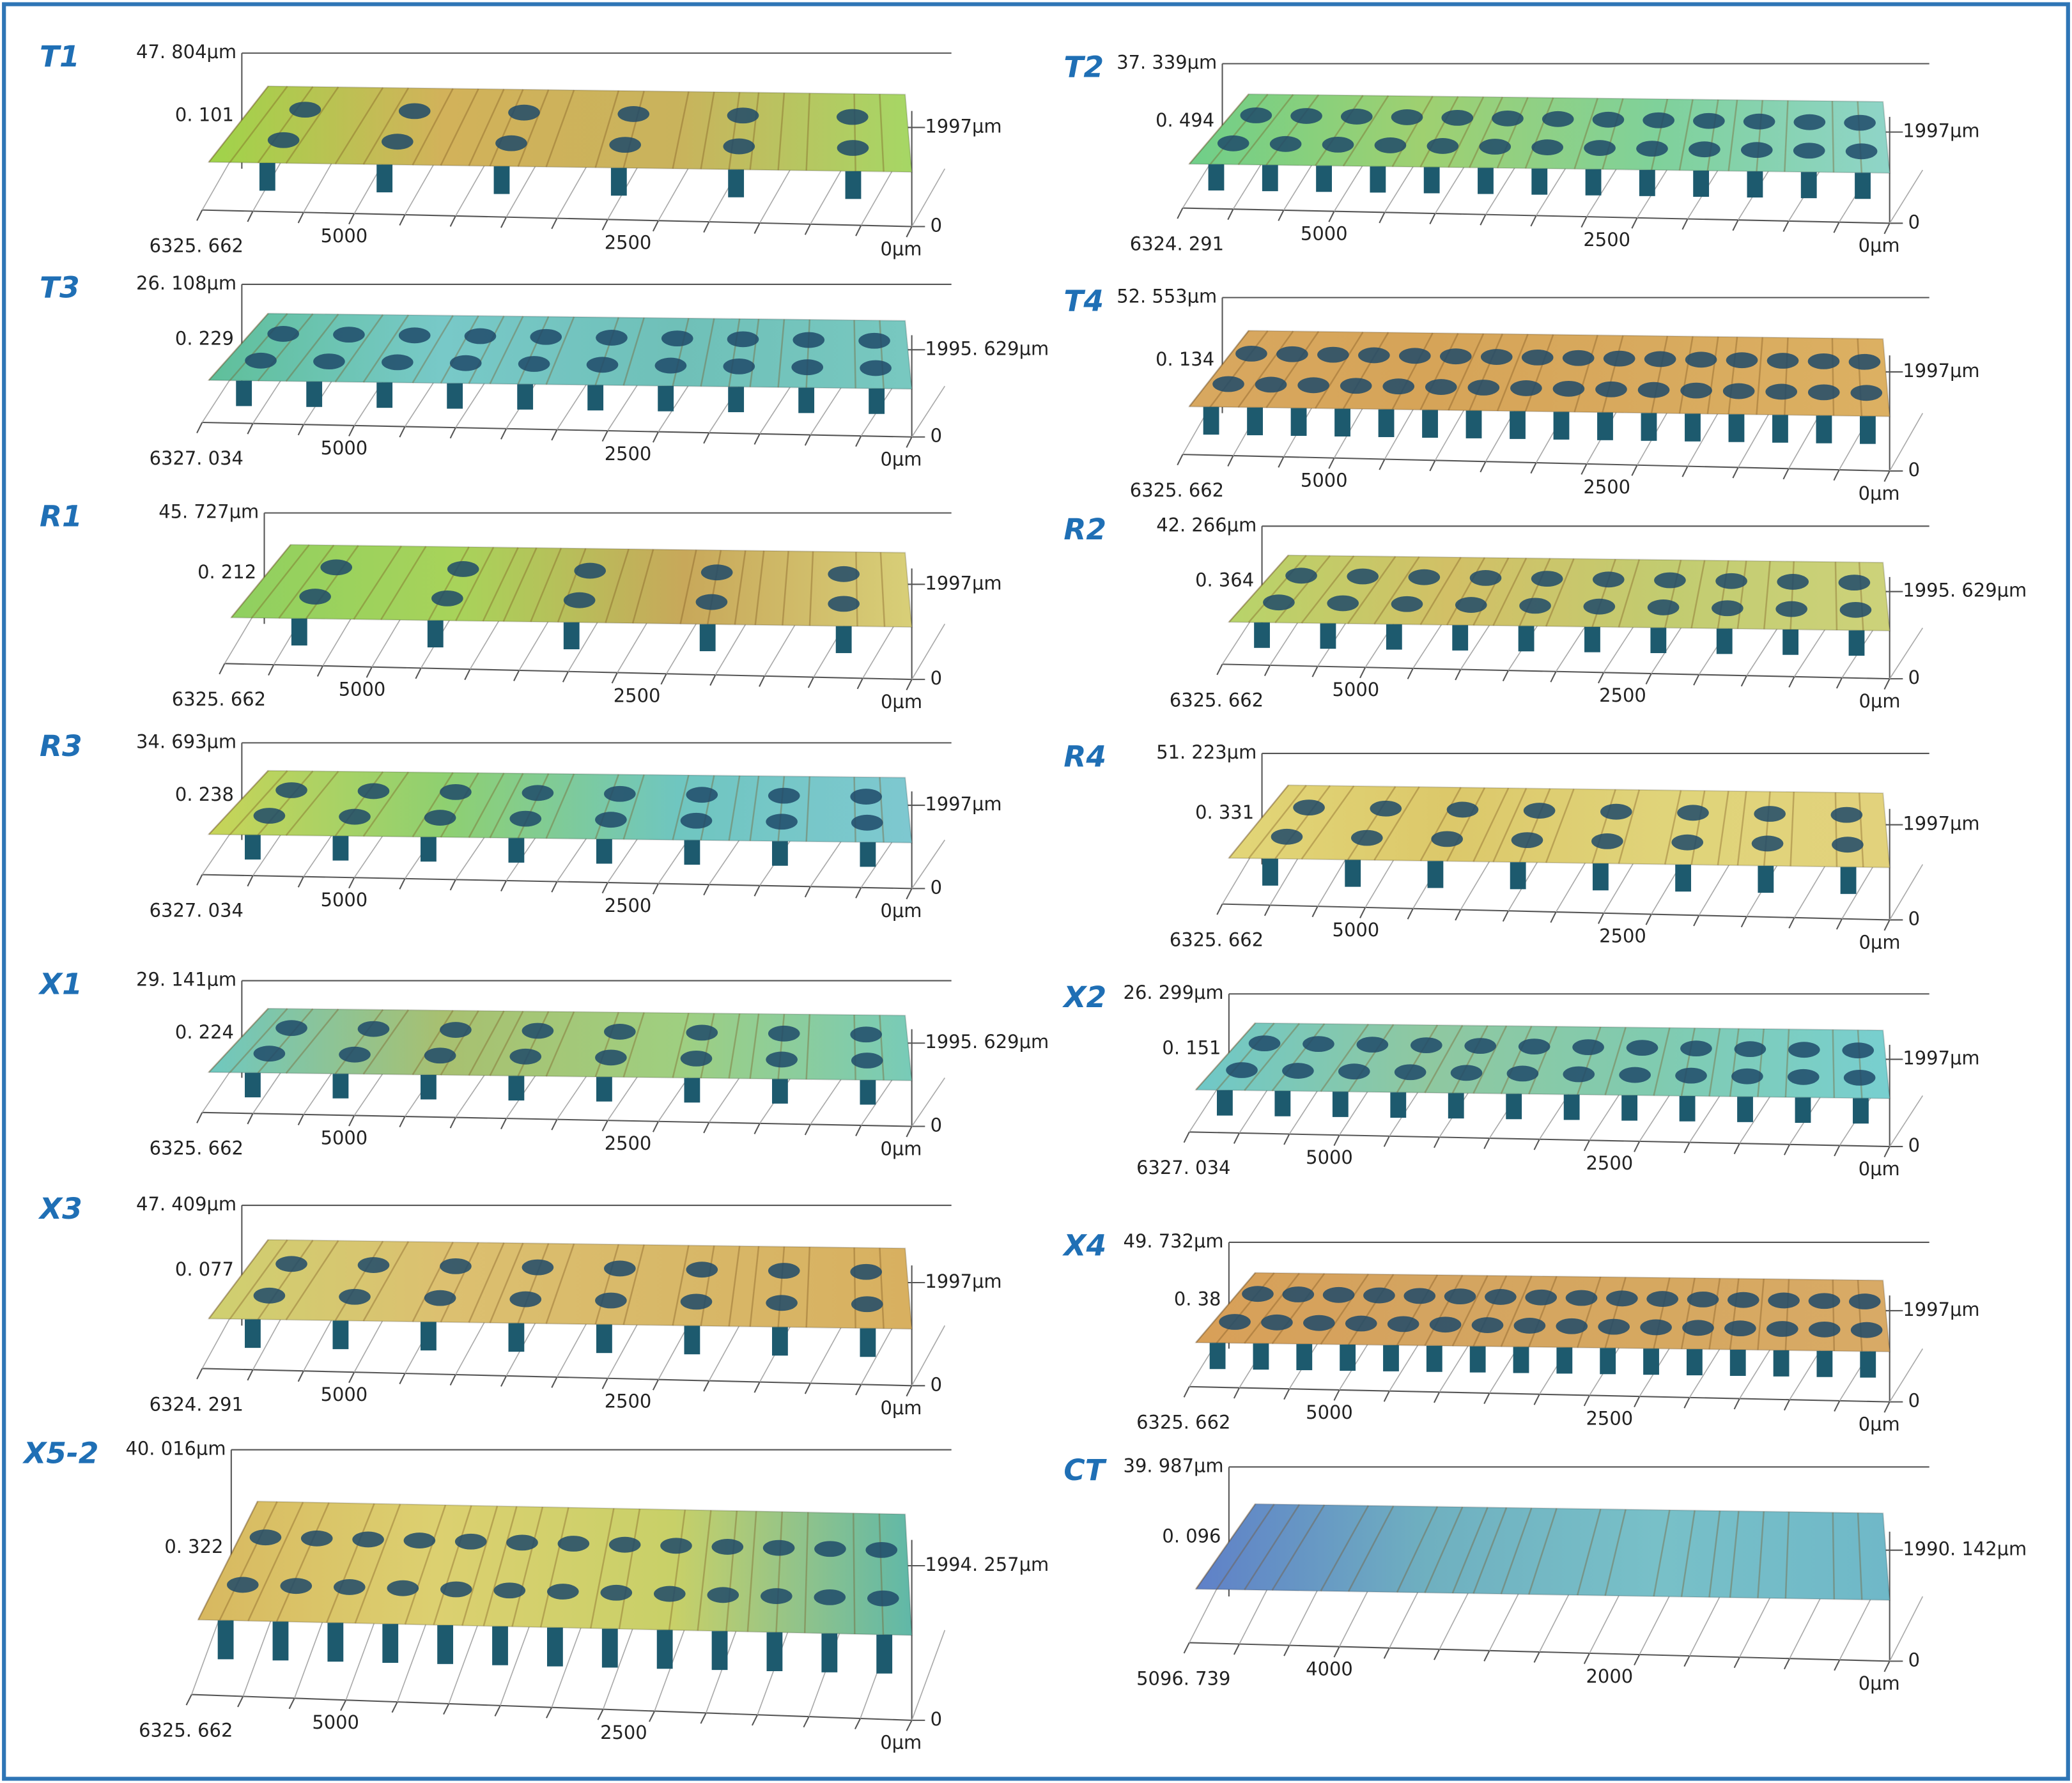 Image resolution: width=2072 pixels, height=1783 pixels. What do you see at coordinates (963, 1281) in the screenshot?
I see `y-max-label: 1997μm` at bounding box center [963, 1281].